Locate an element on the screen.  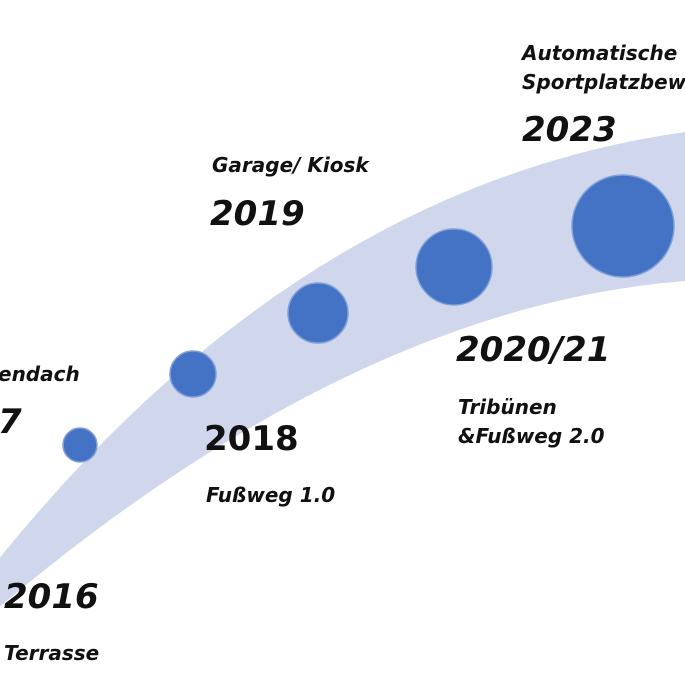
milestone-year-2019: 2019 is located at coordinates (257, 214).